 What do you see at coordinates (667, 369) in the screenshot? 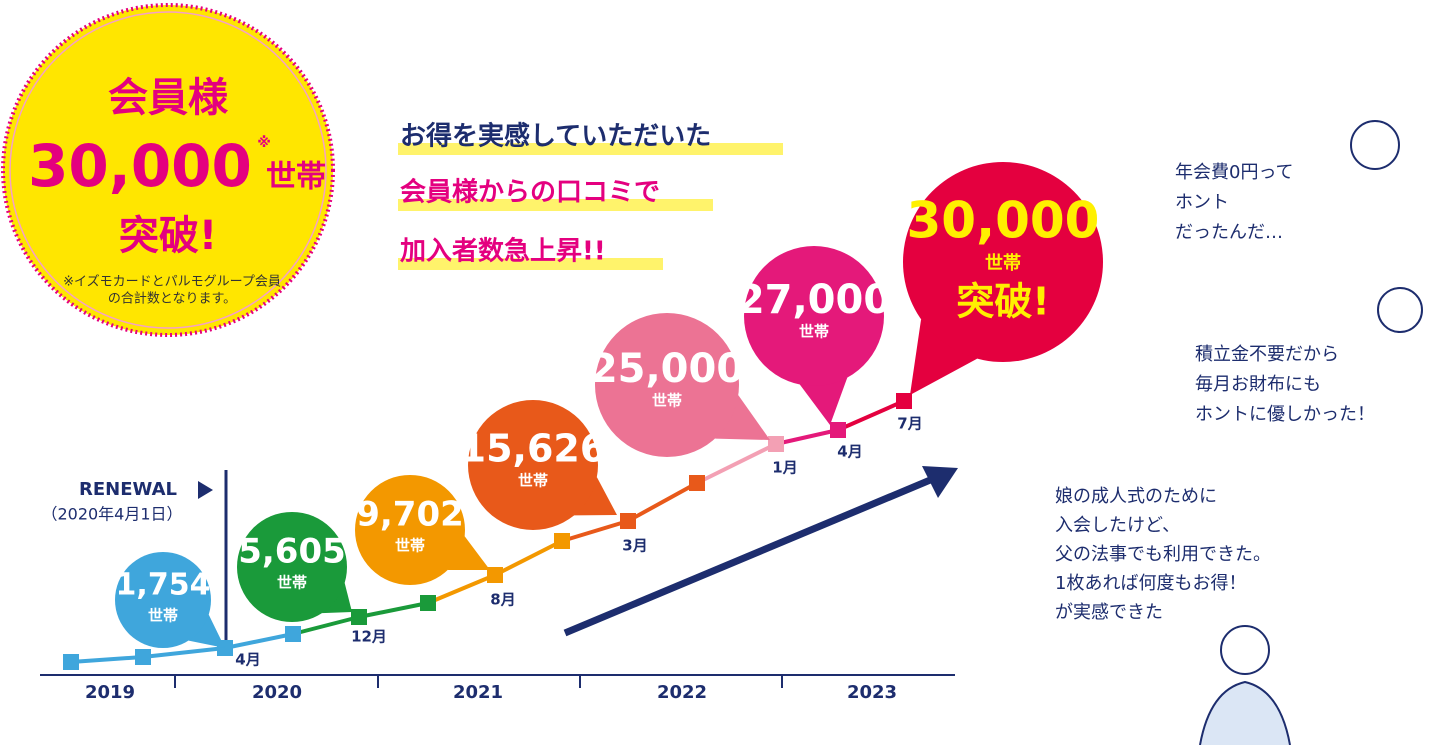
I see `bubble-count: 25,000` at bounding box center [667, 369].